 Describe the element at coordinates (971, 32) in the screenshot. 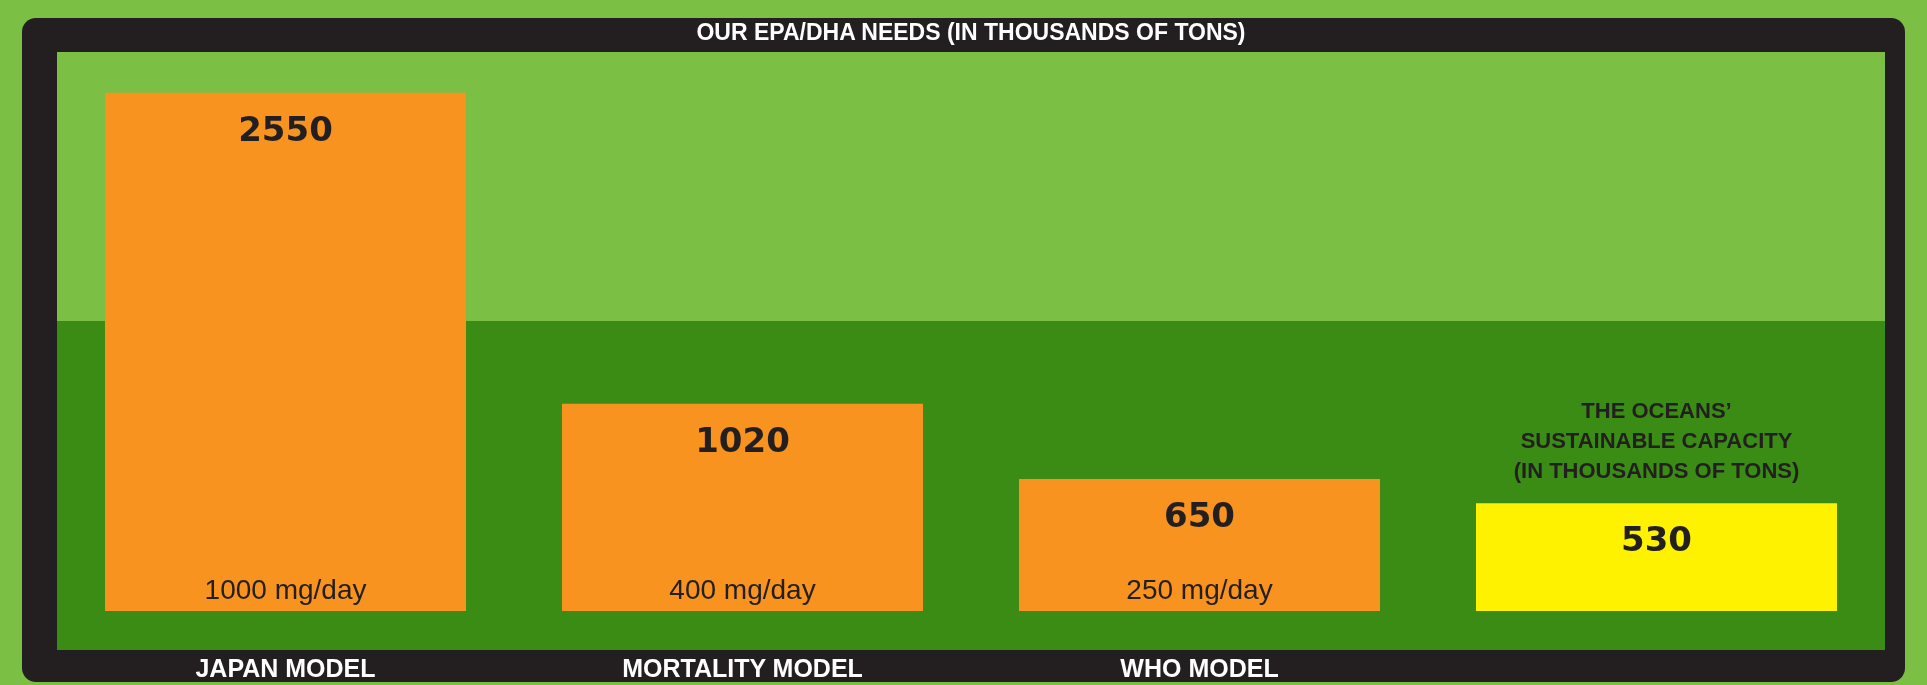

I see `chart-title: OUR EPA/DHA NEEDS (IN THOUSANDS OF TONS)` at that location.